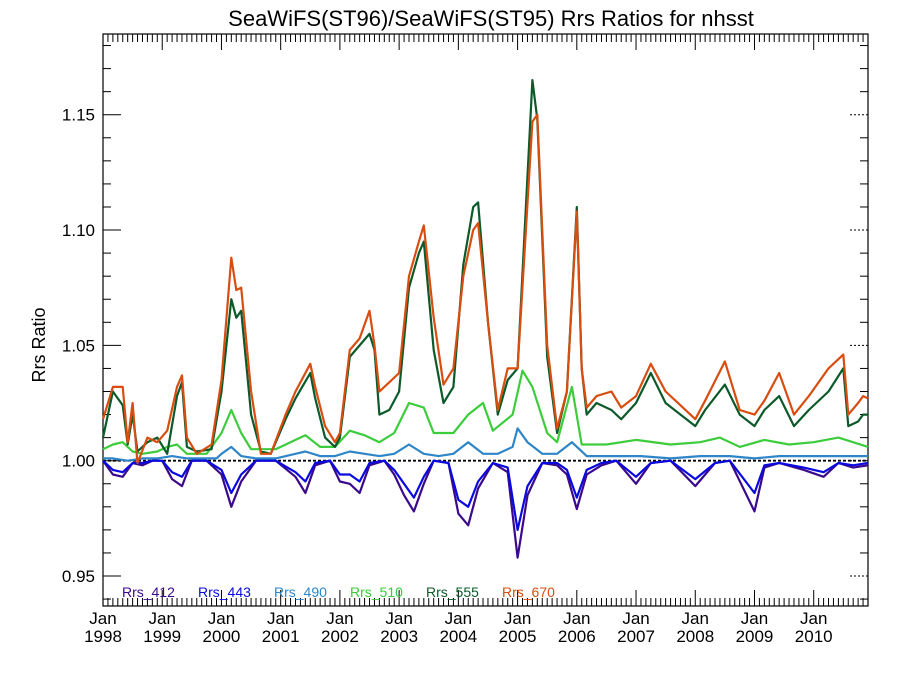  I want to click on y-tick-label: 1.10, so click(78, 230).